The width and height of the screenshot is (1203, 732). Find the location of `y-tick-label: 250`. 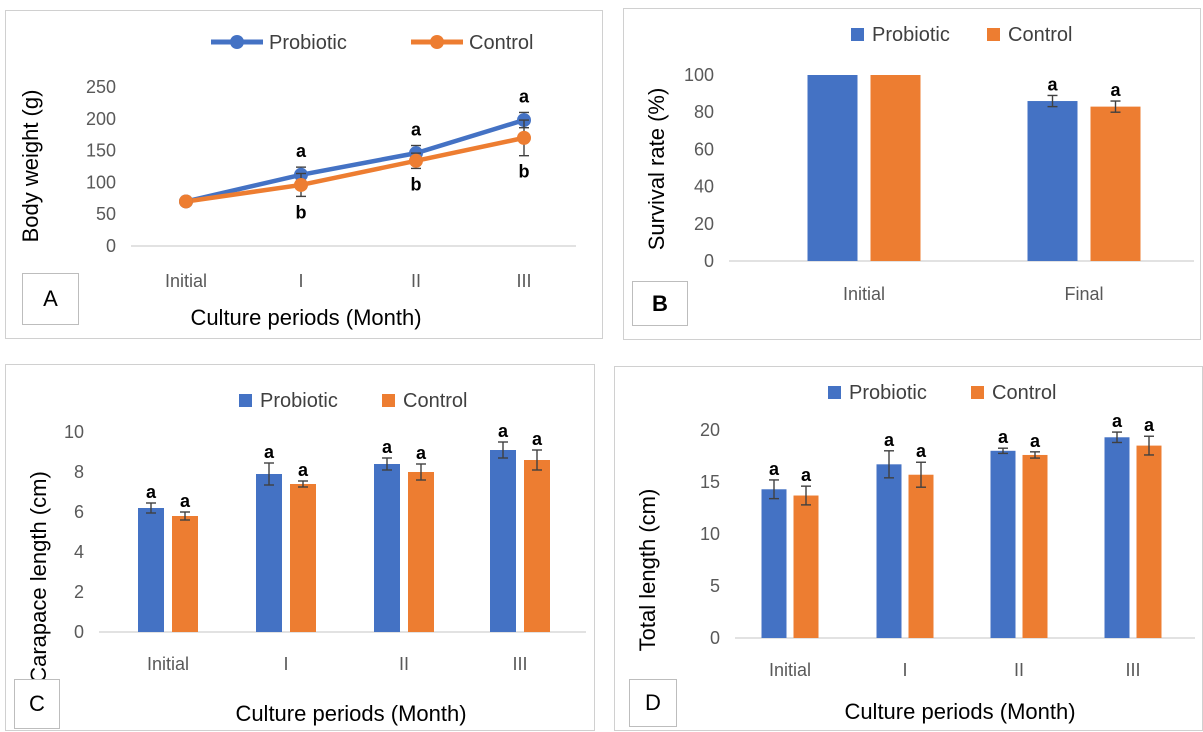

y-tick-label: 250 is located at coordinates (101, 87).